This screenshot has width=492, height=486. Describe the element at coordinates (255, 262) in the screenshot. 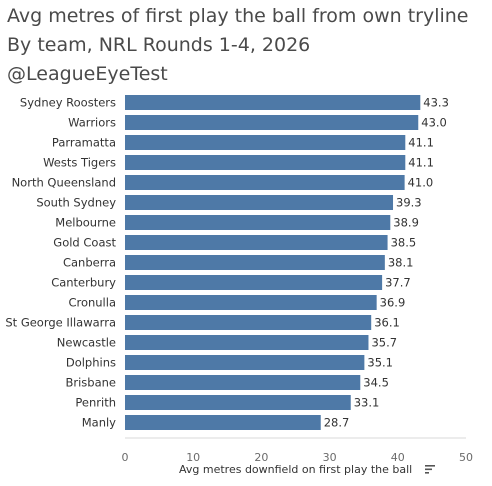

I see `bar-canberra` at that location.